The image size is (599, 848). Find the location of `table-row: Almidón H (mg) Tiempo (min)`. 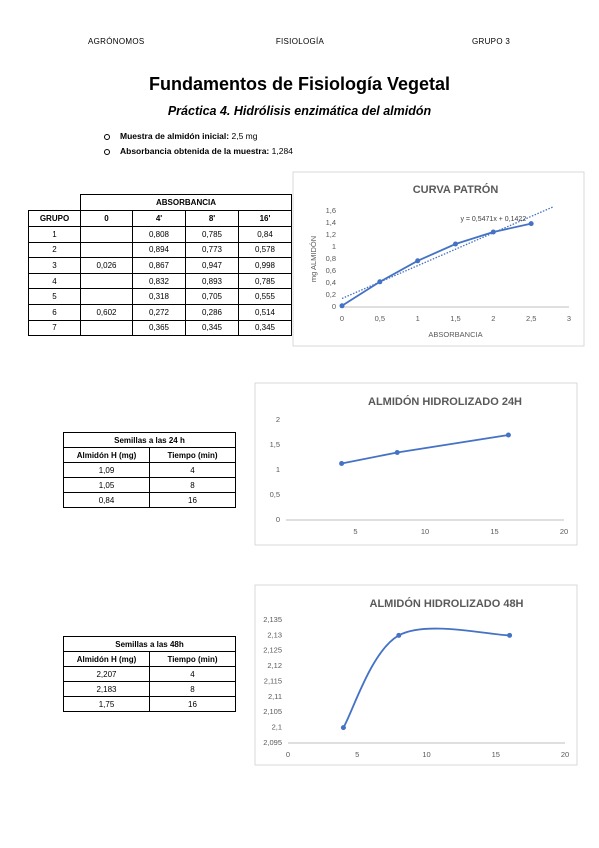

table-row: Almidón H (mg) Tiempo (min) is located at coordinates (149, 455).